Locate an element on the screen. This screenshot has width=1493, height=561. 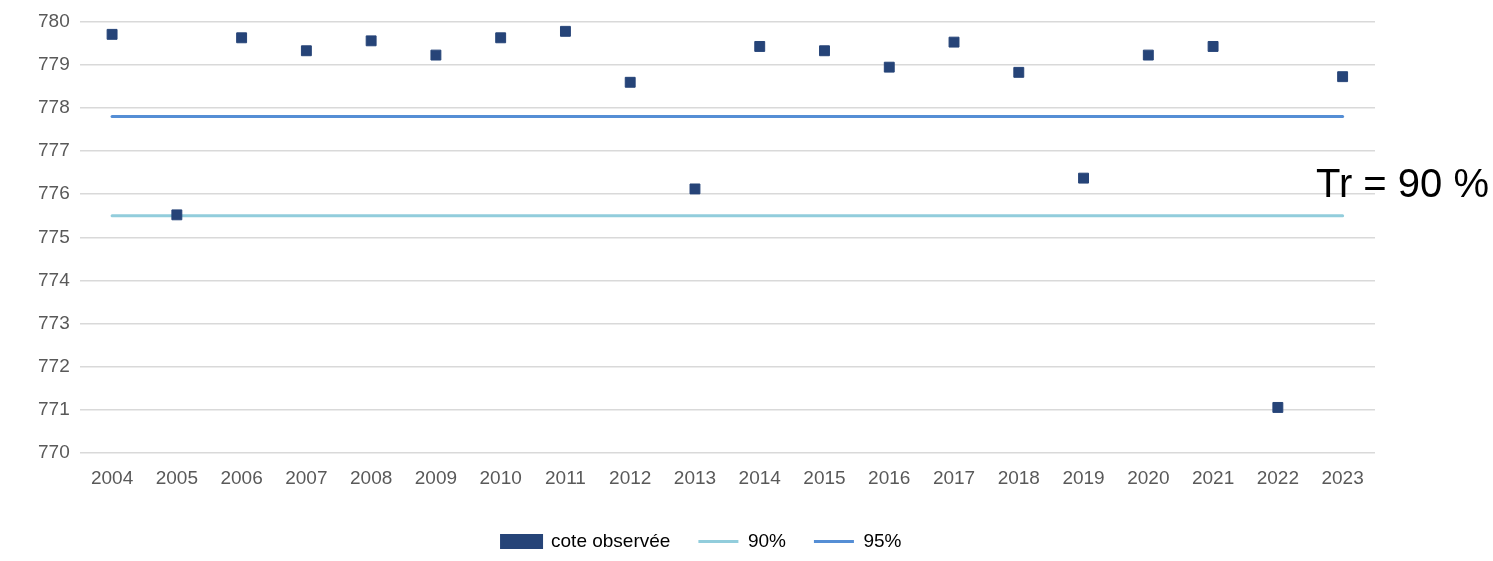
x-tick-label: 2015 is located at coordinates (824, 477).